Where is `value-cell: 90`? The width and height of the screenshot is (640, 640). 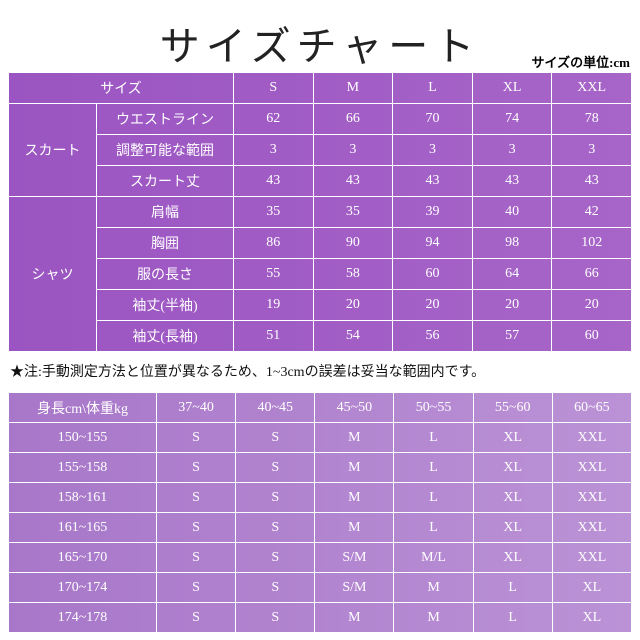
value-cell: 90 is located at coordinates (353, 243).